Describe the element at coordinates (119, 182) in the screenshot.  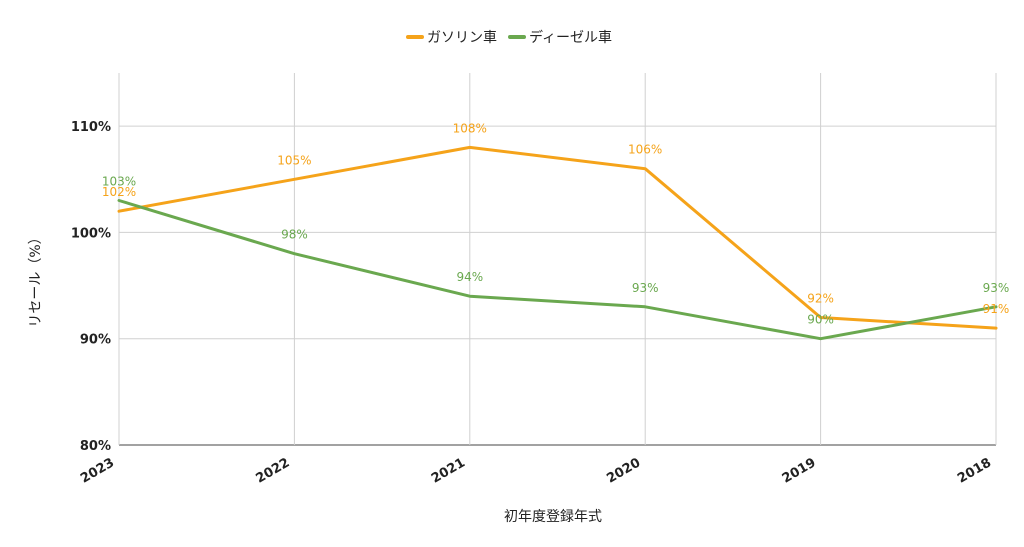
I see `data-label: 103%` at that location.